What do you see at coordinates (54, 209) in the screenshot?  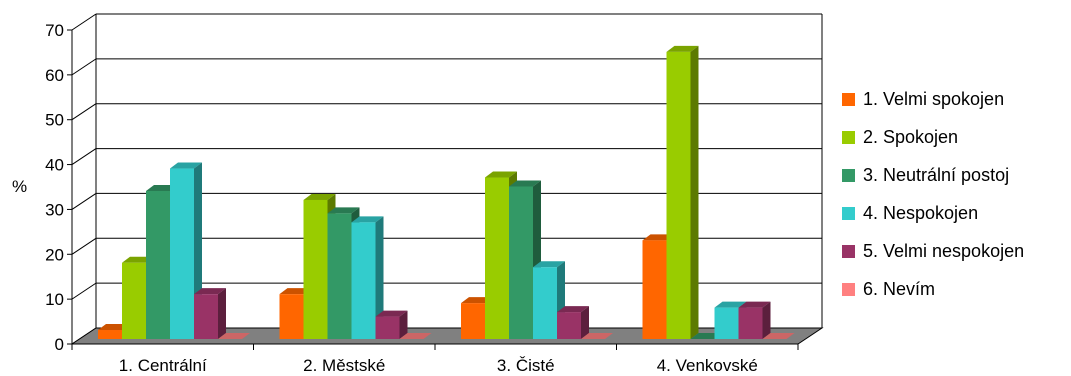 I see `y-tick-label: 30` at bounding box center [54, 209].